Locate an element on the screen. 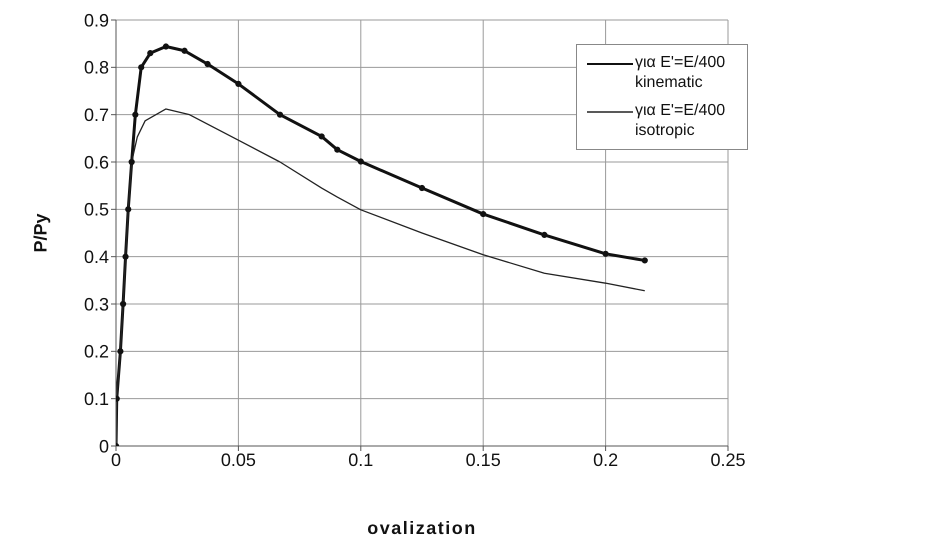 The image size is (931, 548). y-tick-label: 0.7 is located at coordinates (96, 115).